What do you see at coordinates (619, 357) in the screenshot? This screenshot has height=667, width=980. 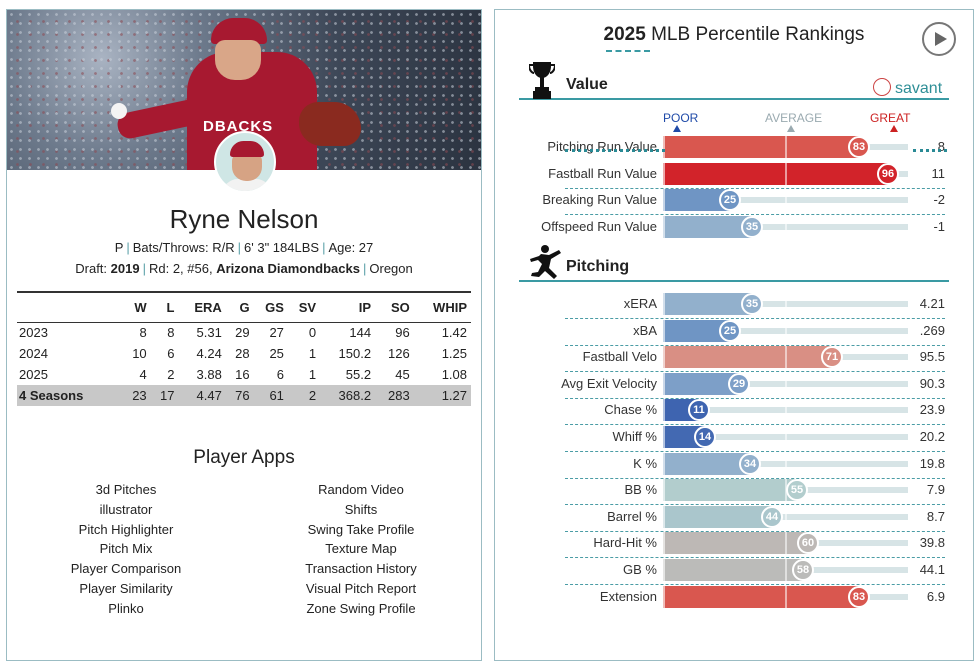 I see `metric-name: Fastball Velo` at bounding box center [619, 357].